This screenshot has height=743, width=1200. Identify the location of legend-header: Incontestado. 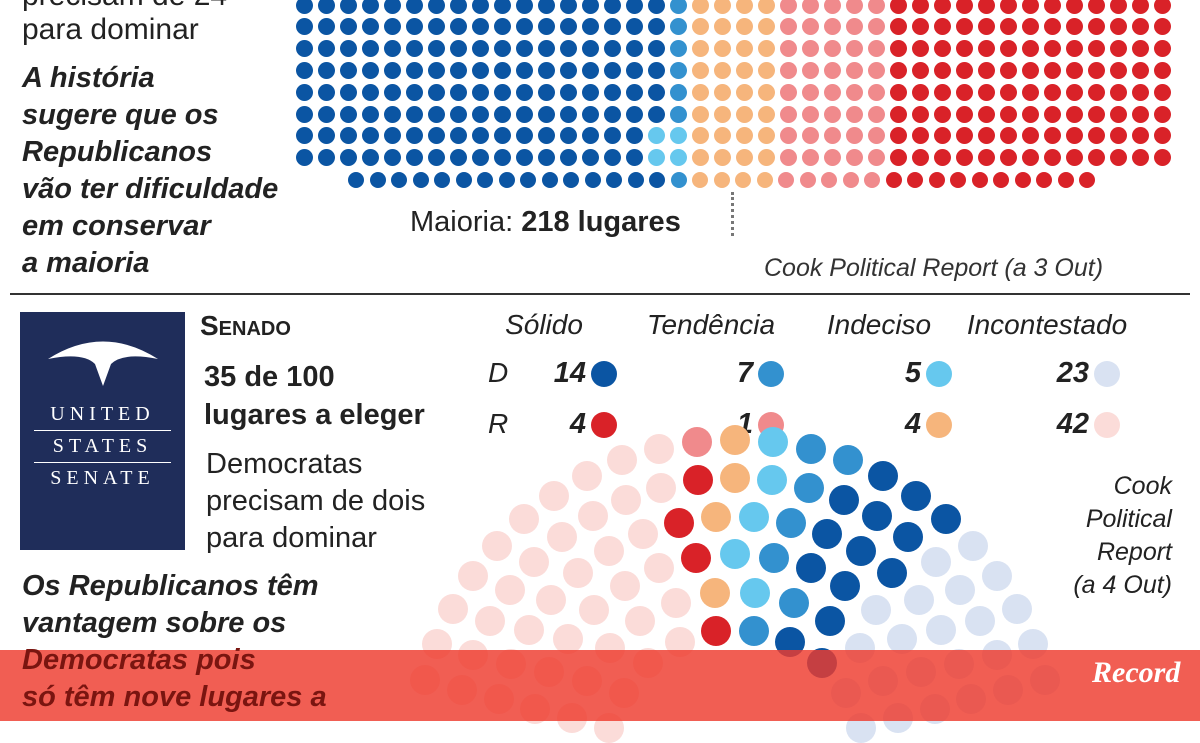
(1047, 324).